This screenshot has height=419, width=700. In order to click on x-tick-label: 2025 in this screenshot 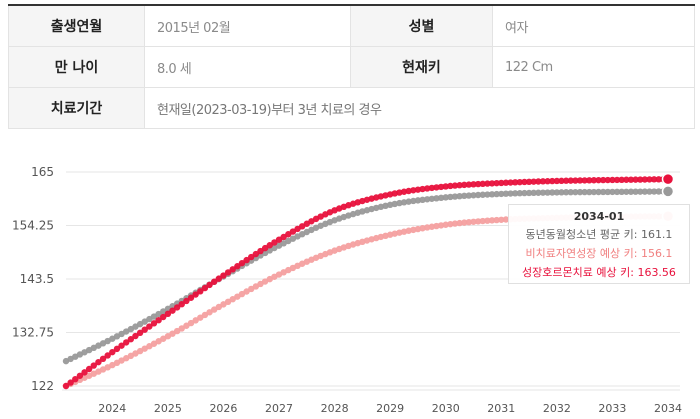, I will do `click(168, 408)`.